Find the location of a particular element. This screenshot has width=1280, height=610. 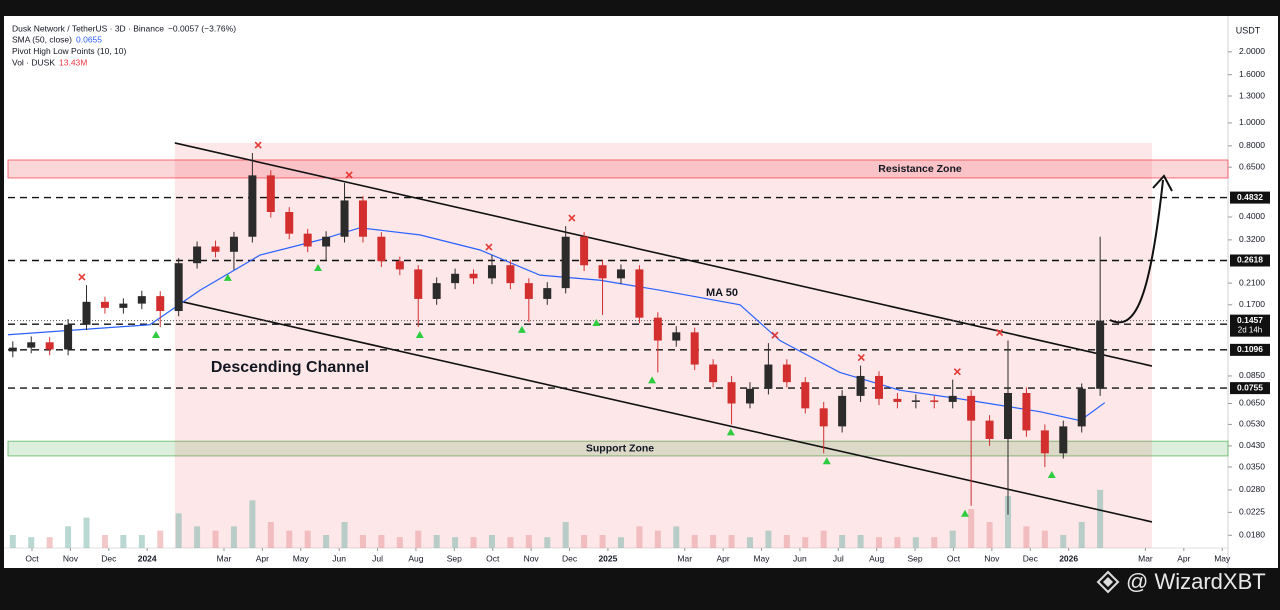

sma-label: MA 50 is located at coordinates (722, 293).